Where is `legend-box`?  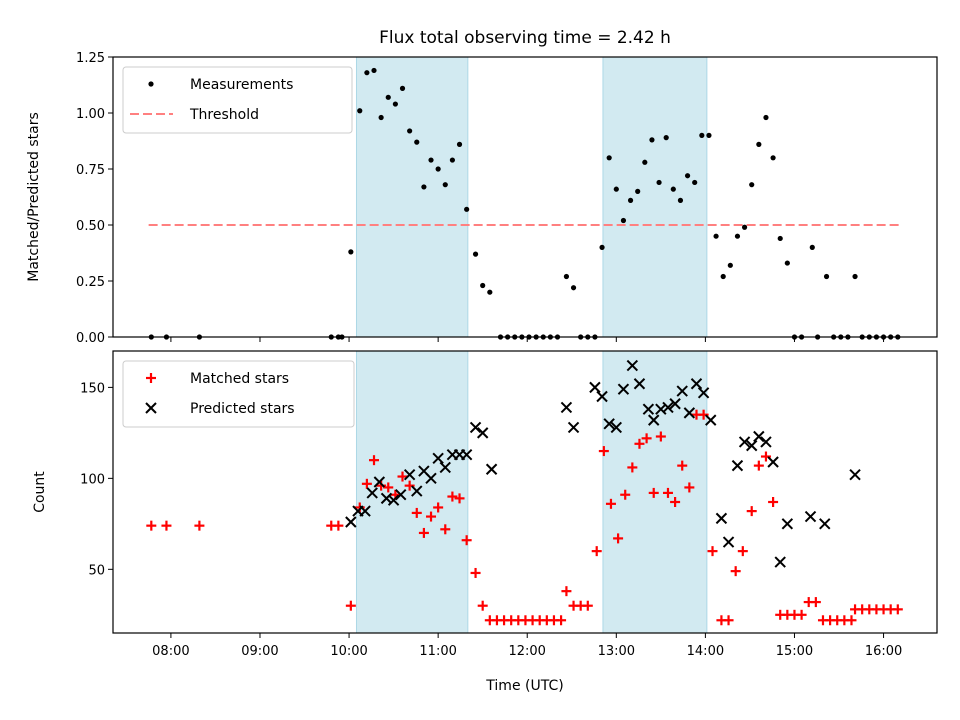 legend-box is located at coordinates (238, 394).